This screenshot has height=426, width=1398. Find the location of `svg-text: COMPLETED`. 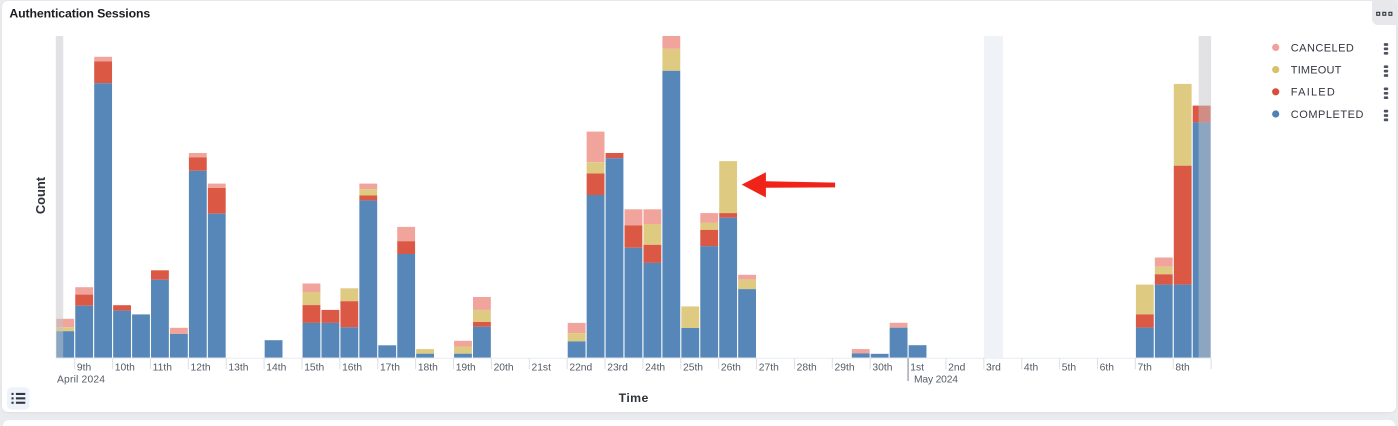

svg-text: COMPLETED is located at coordinates (1327, 115).